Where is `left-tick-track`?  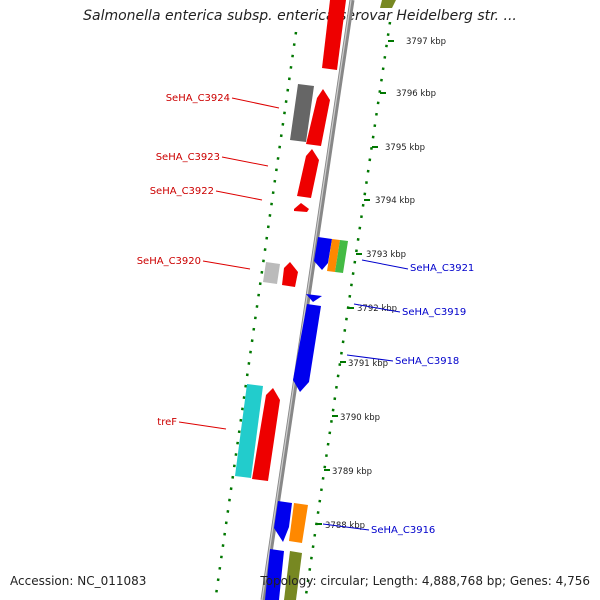 left-tick-track is located at coordinates (256, 313).